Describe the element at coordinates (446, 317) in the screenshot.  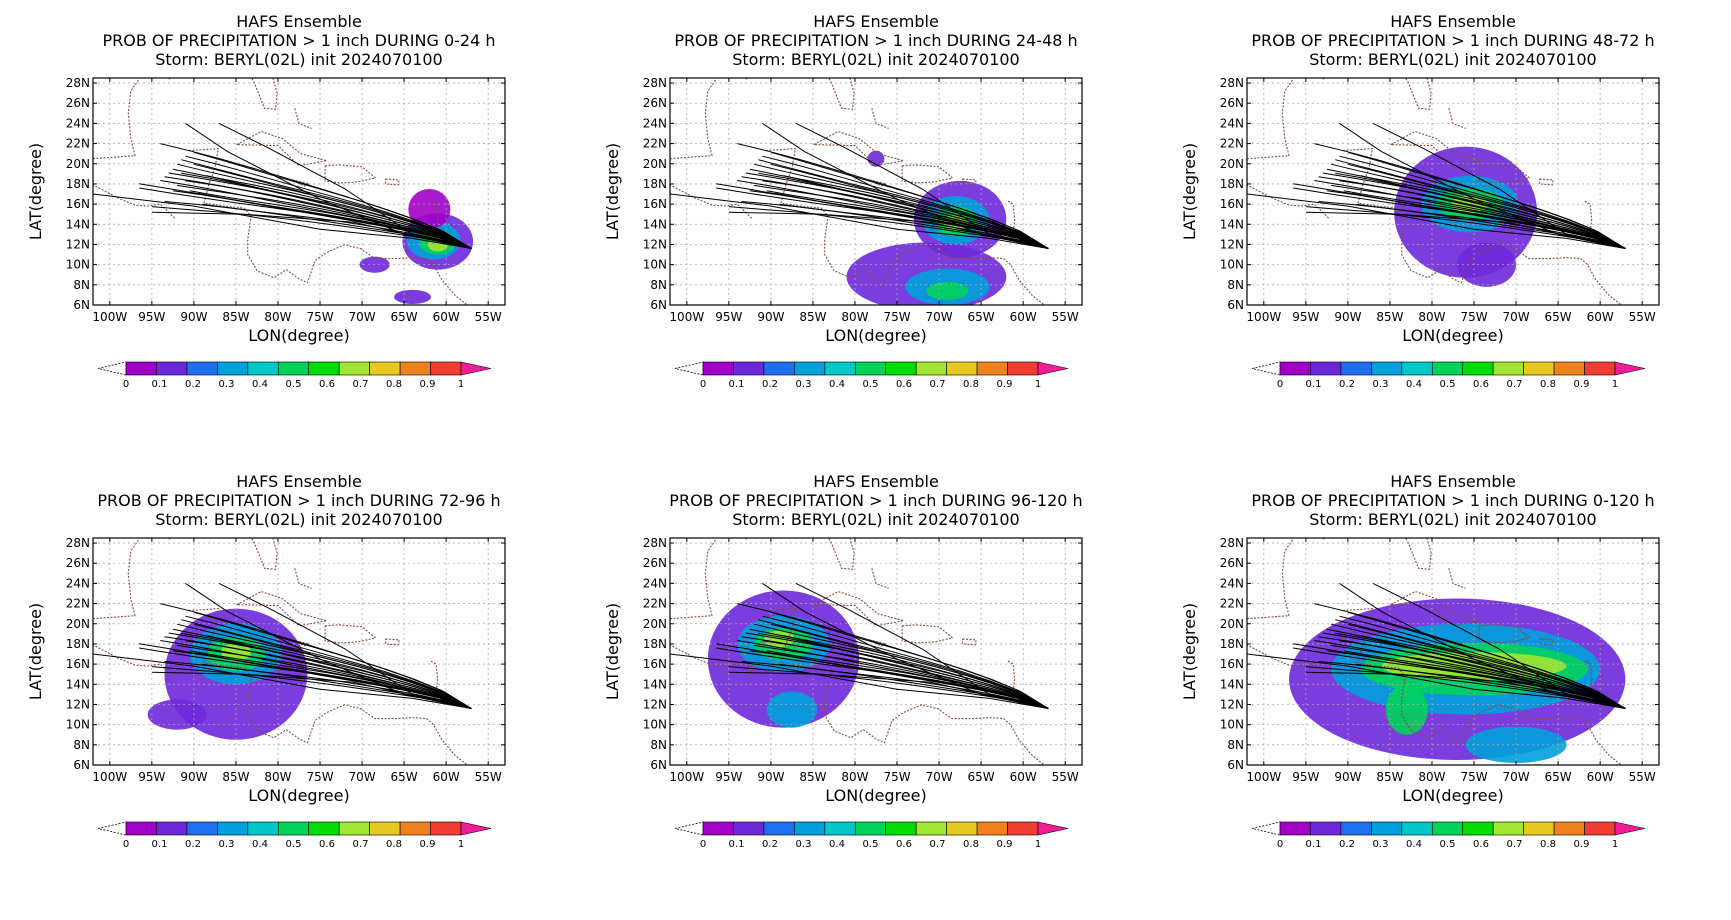
I see `x-tick-label: 60W` at that location.